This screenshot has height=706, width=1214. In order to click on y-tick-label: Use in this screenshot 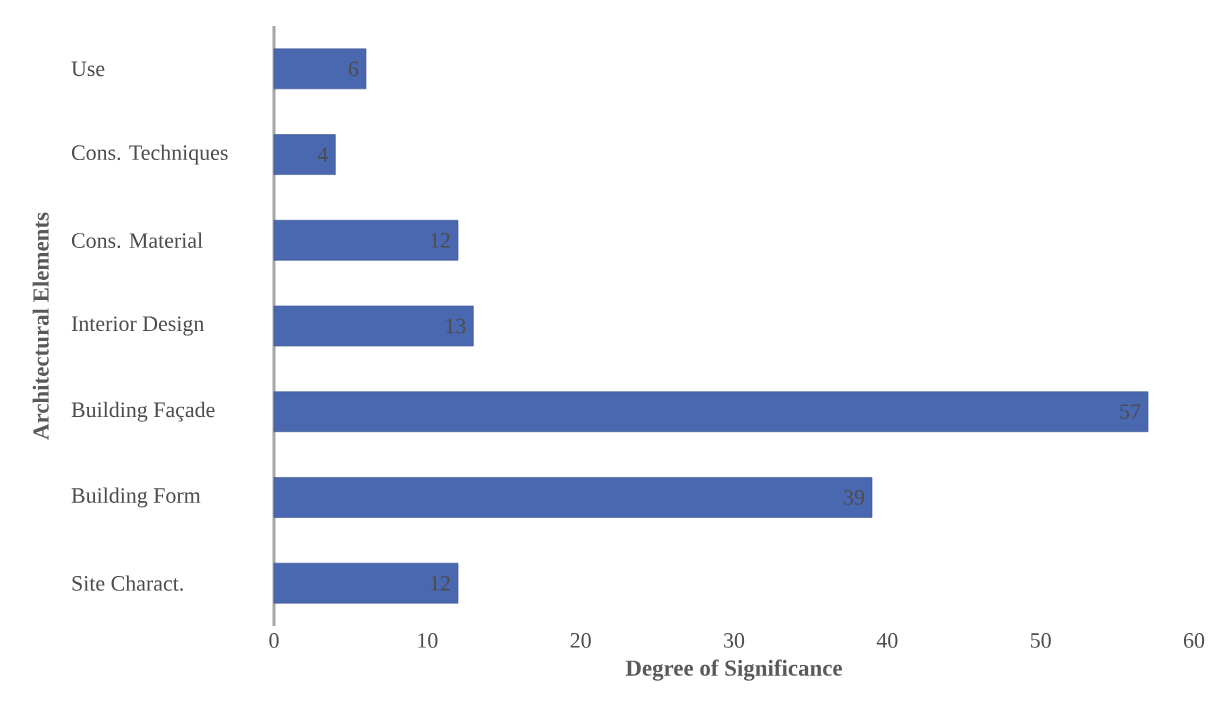, I will do `click(88, 69)`.